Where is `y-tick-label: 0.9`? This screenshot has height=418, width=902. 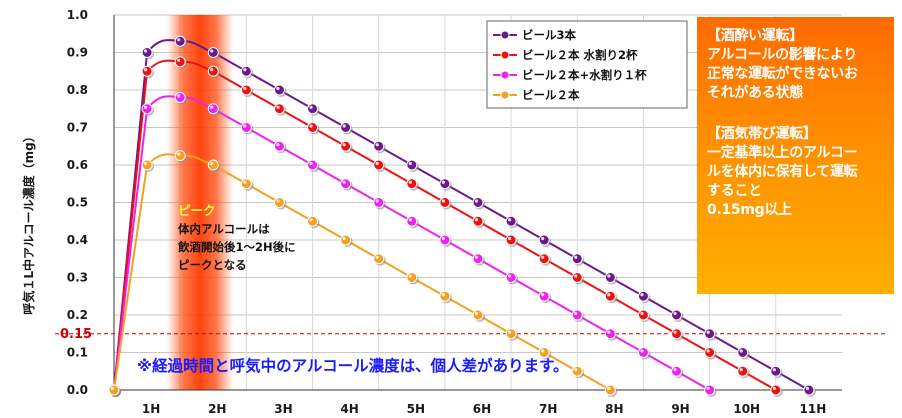
y-tick-label: 0.9 is located at coordinates (77, 53).